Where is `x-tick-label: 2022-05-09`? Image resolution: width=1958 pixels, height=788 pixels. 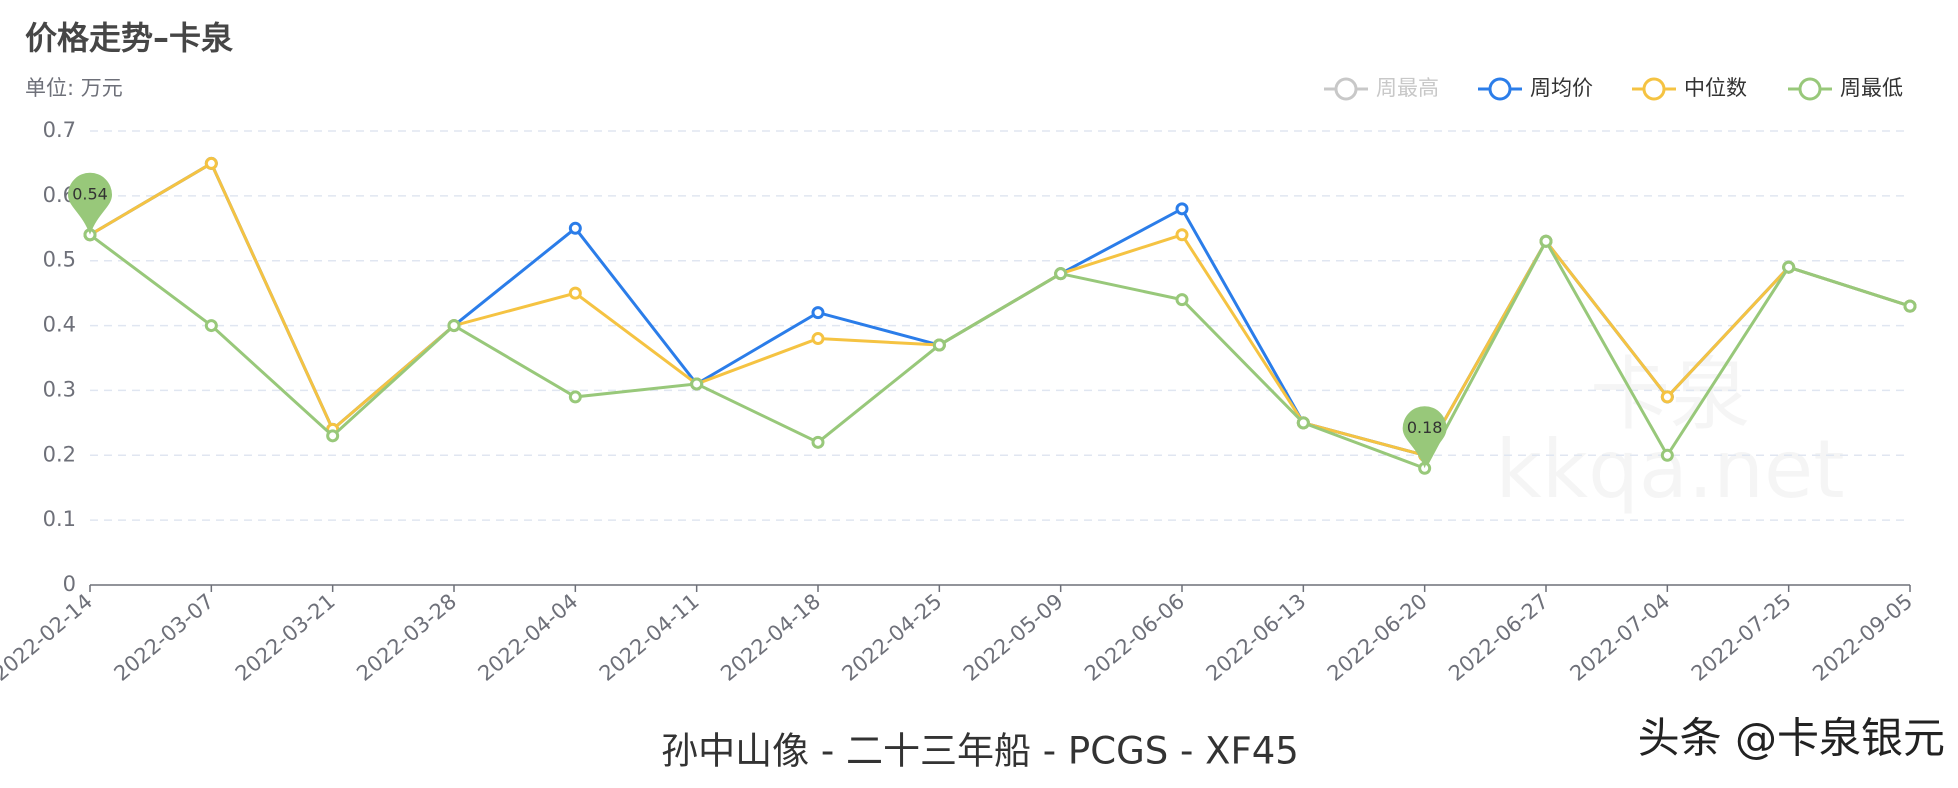 x-tick-label: 2022-05-09 is located at coordinates (1013, 637).